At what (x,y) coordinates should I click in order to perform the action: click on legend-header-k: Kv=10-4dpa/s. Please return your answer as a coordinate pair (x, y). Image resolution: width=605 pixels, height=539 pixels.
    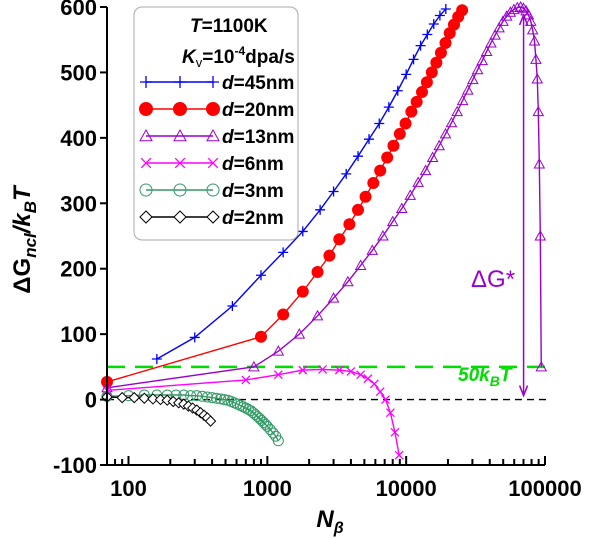
    Looking at the image, I should click on (238, 57).